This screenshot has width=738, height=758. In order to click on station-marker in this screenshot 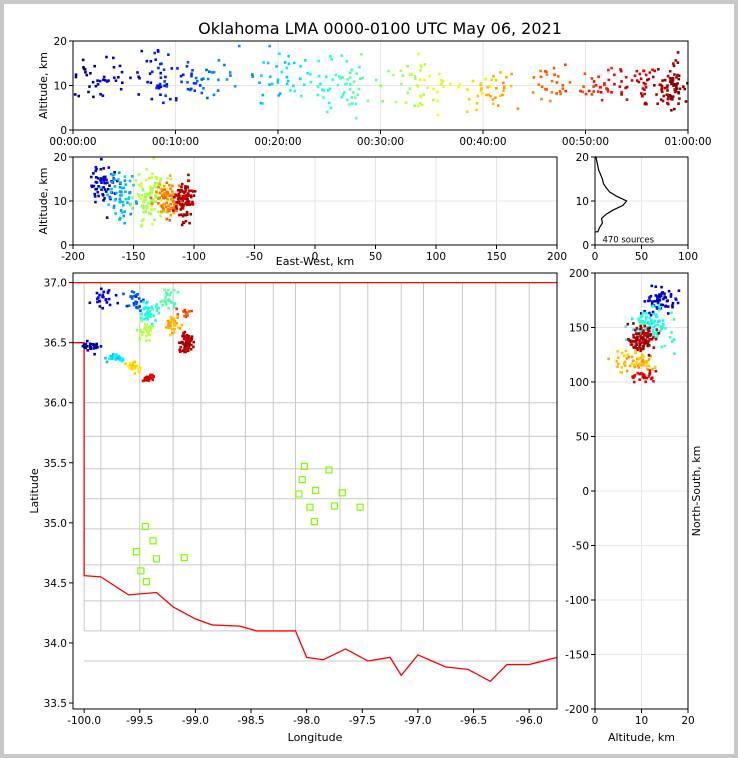, I will do `click(299, 494)`.